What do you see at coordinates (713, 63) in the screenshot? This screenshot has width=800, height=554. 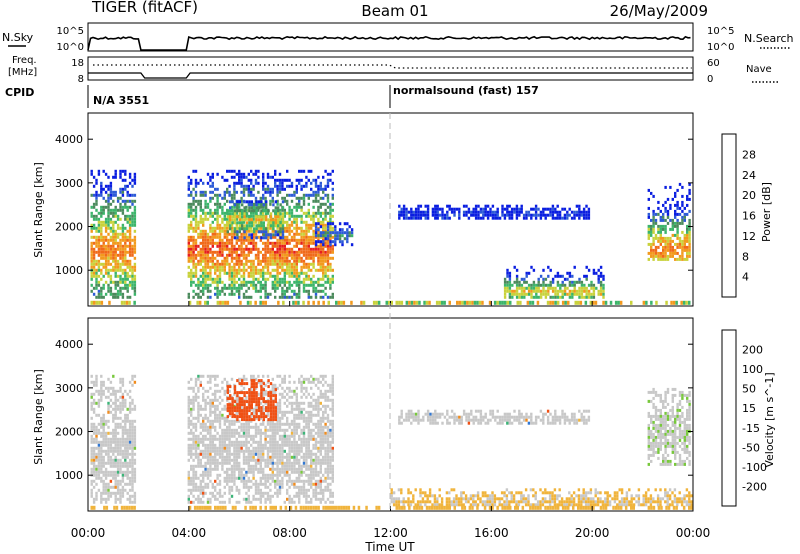 I see `nave-tick-top: 60` at bounding box center [713, 63].